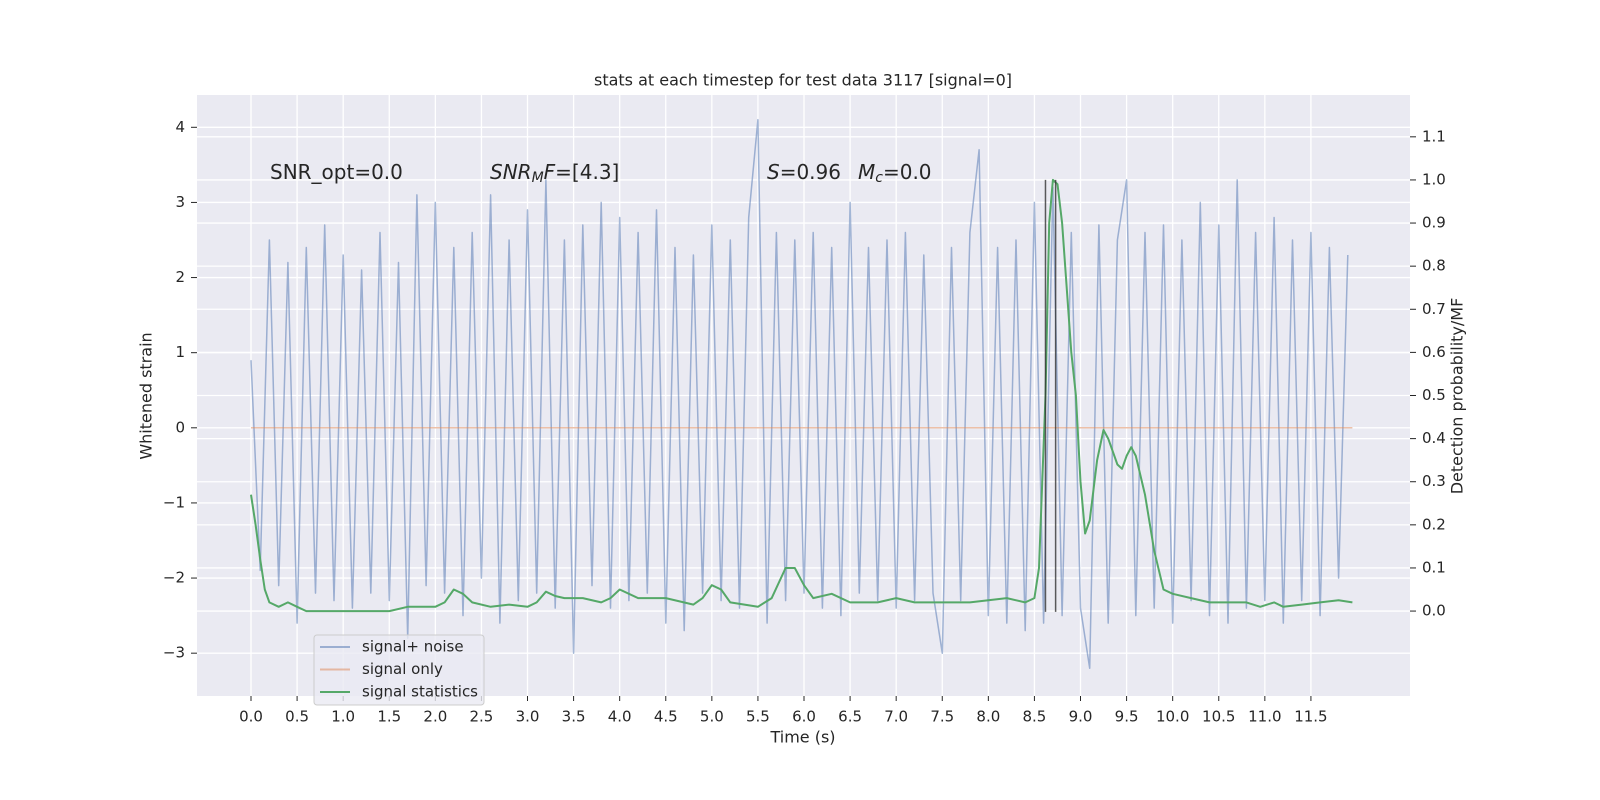  What do you see at coordinates (896, 717) in the screenshot?
I see `x-tick-label: 7.0` at bounding box center [896, 717].